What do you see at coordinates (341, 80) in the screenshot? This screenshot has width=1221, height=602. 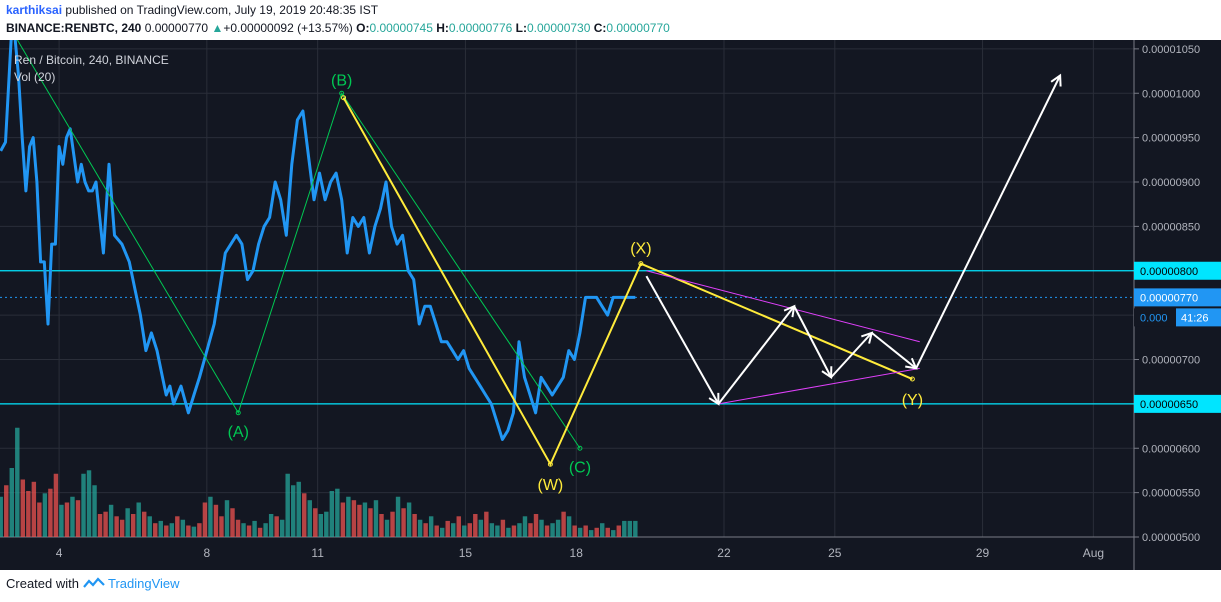 I see `abc-label: (B)` at bounding box center [341, 80].